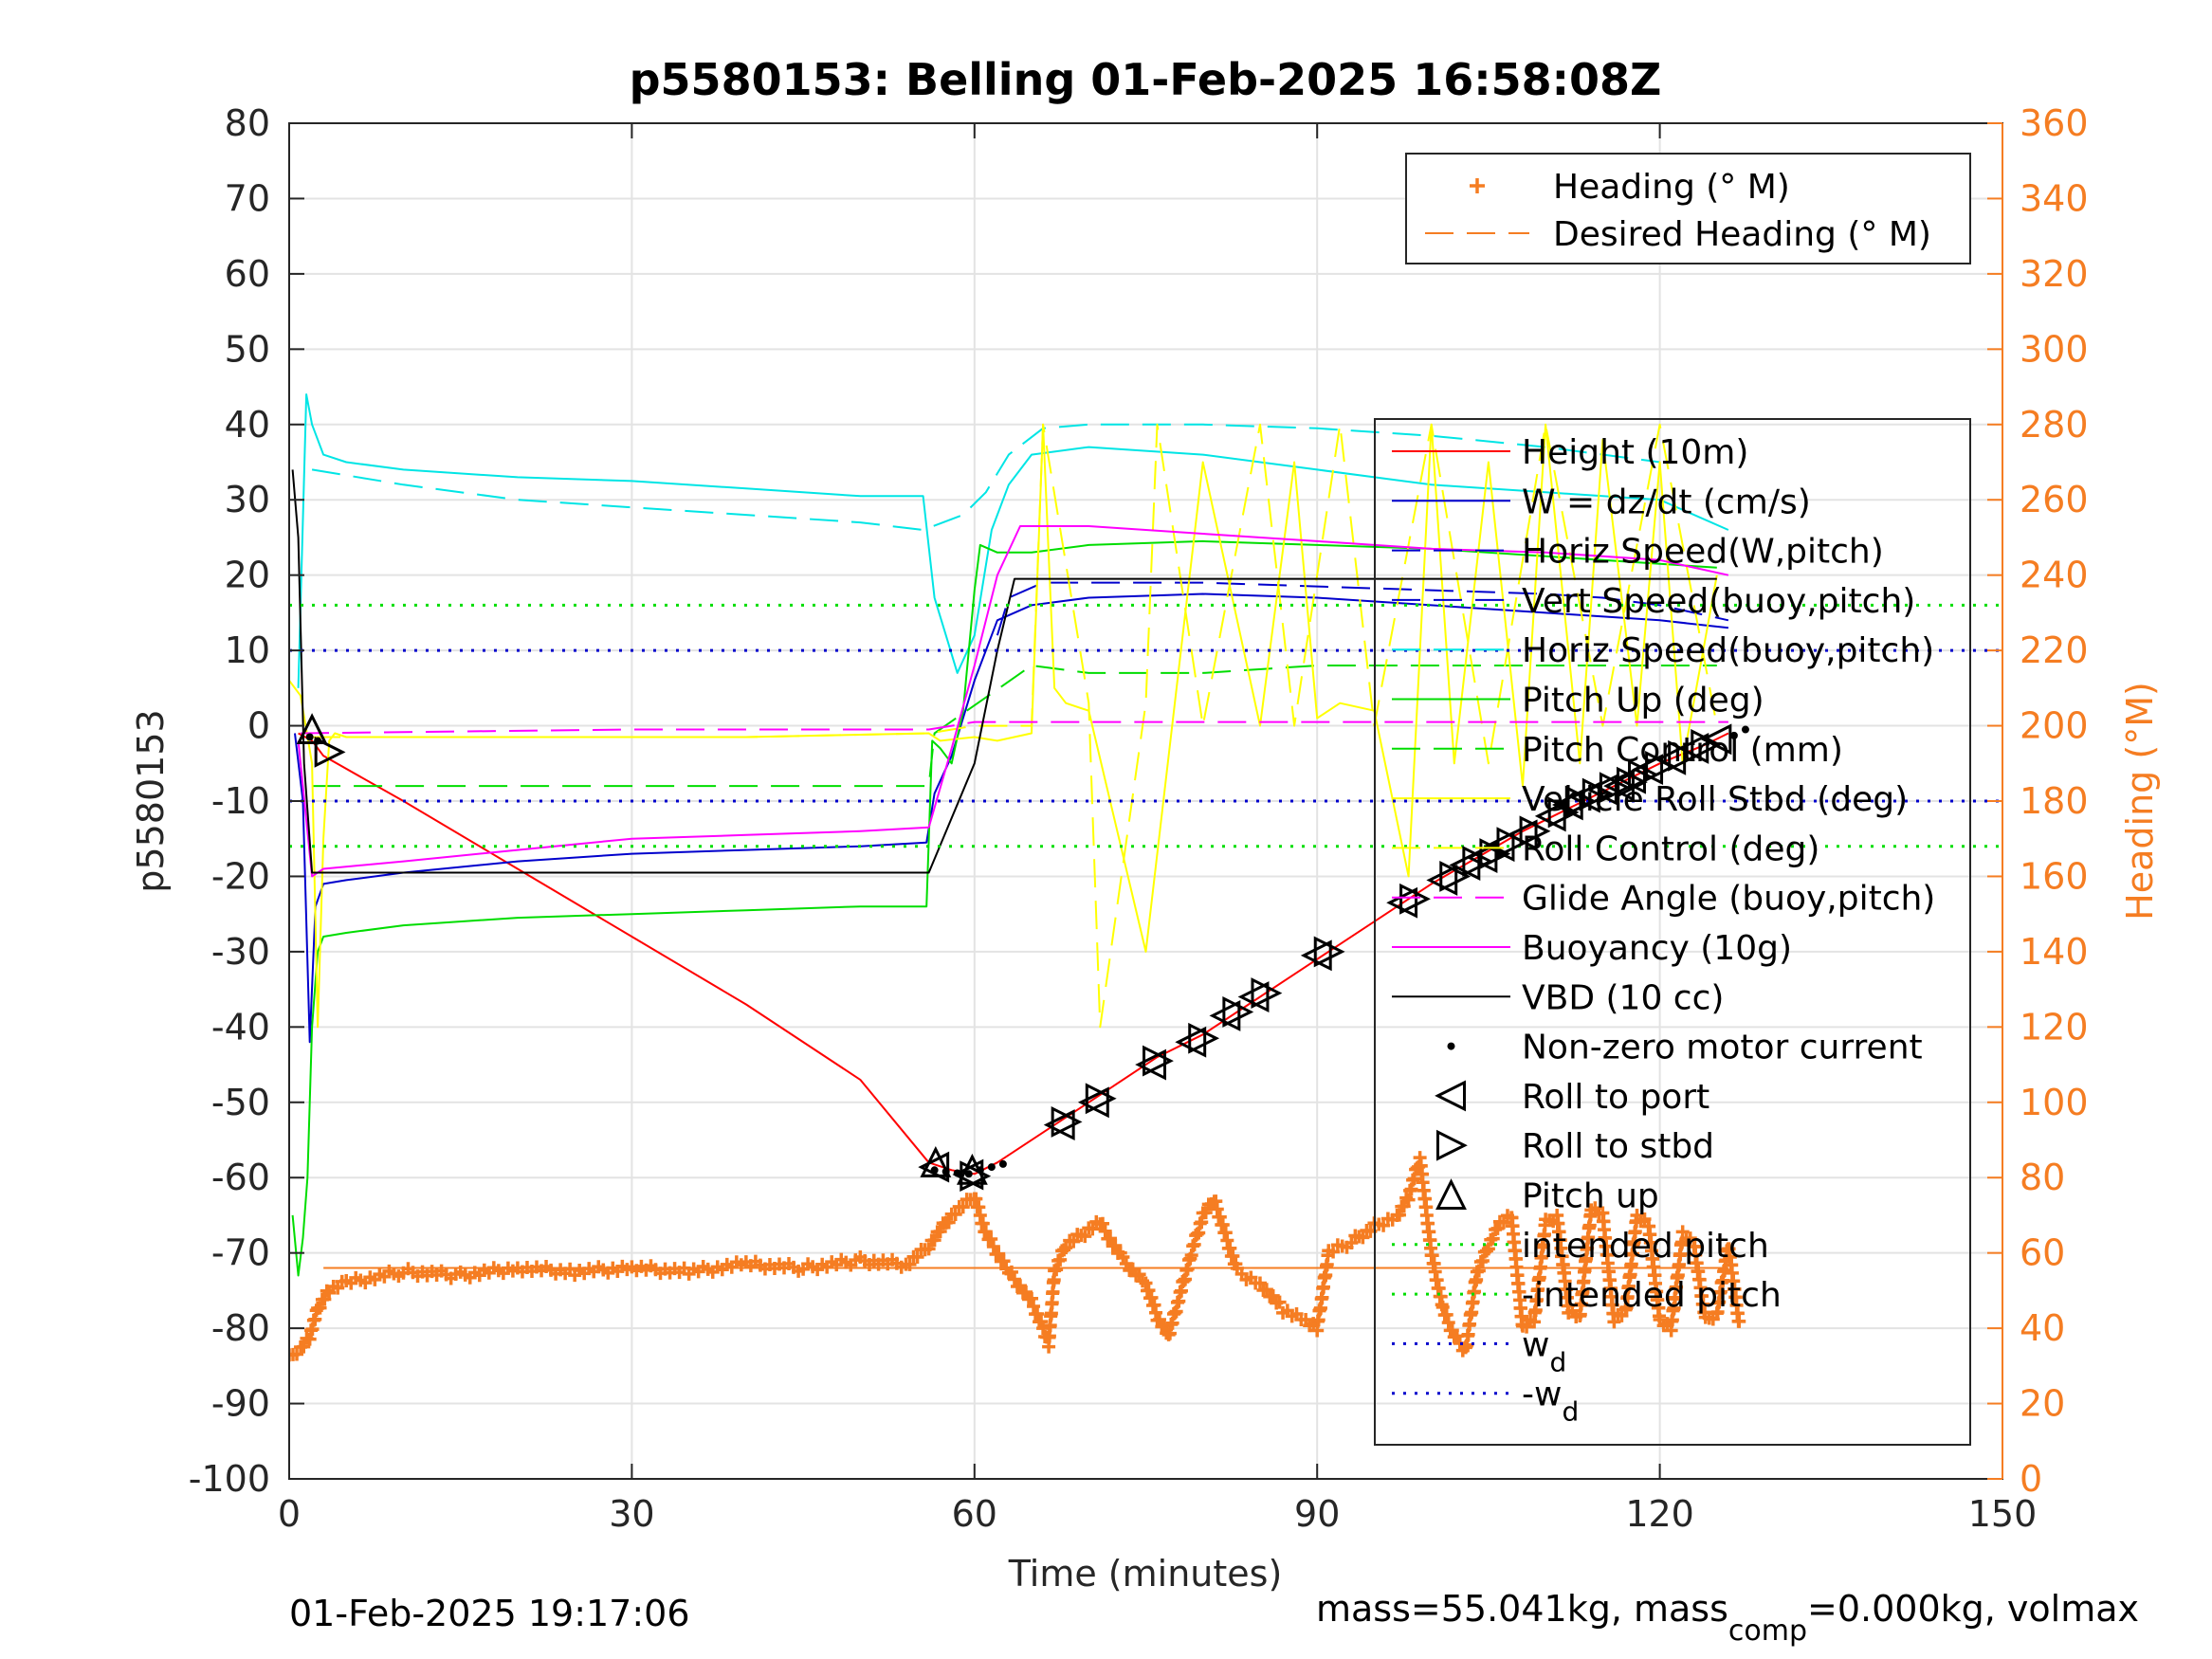 The width and height of the screenshot is (2212, 1659). What do you see at coordinates (2054, 274) in the screenshot?
I see `y-right-tick-label: 320` at bounding box center [2054, 274].